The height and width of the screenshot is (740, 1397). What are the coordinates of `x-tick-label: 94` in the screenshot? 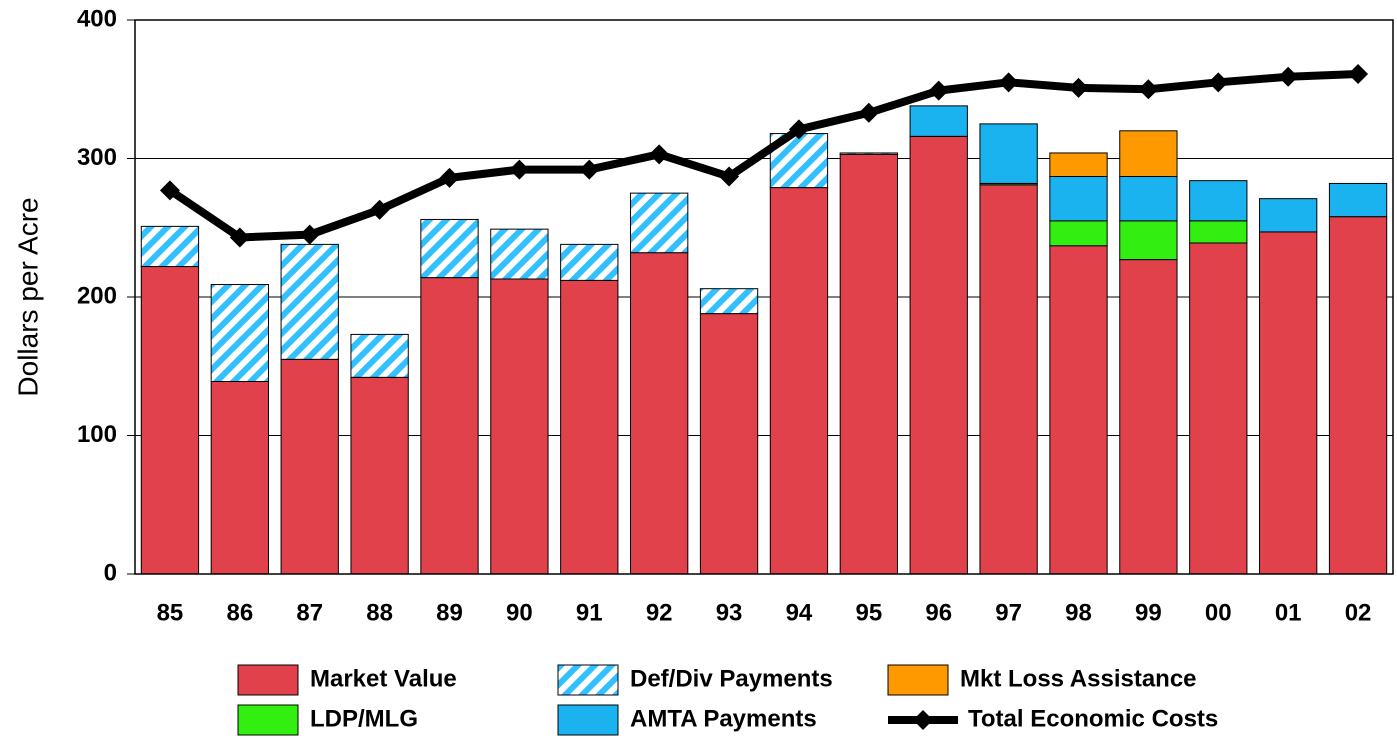 It's located at (799, 612).